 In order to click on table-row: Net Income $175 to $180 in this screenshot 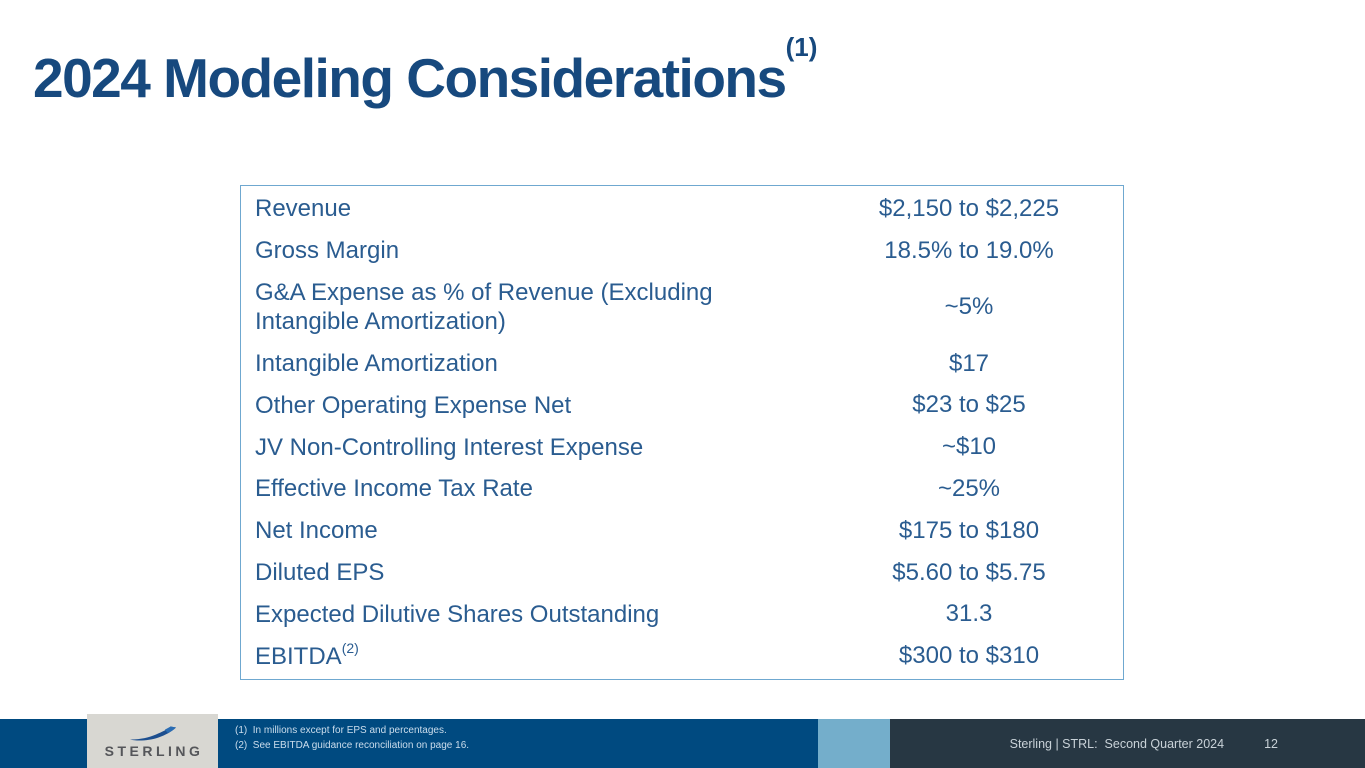, I will do `click(682, 531)`.